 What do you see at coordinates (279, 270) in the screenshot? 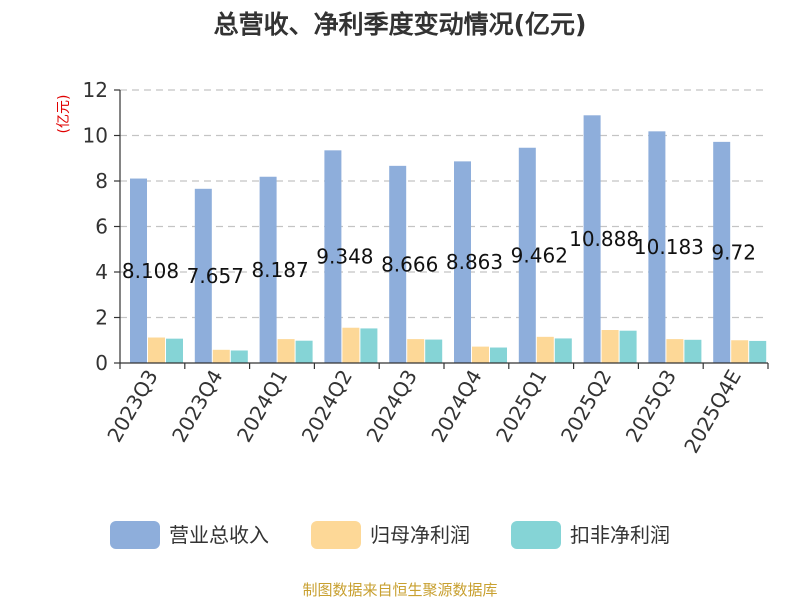
I see `data-label: 8.187` at bounding box center [279, 270].